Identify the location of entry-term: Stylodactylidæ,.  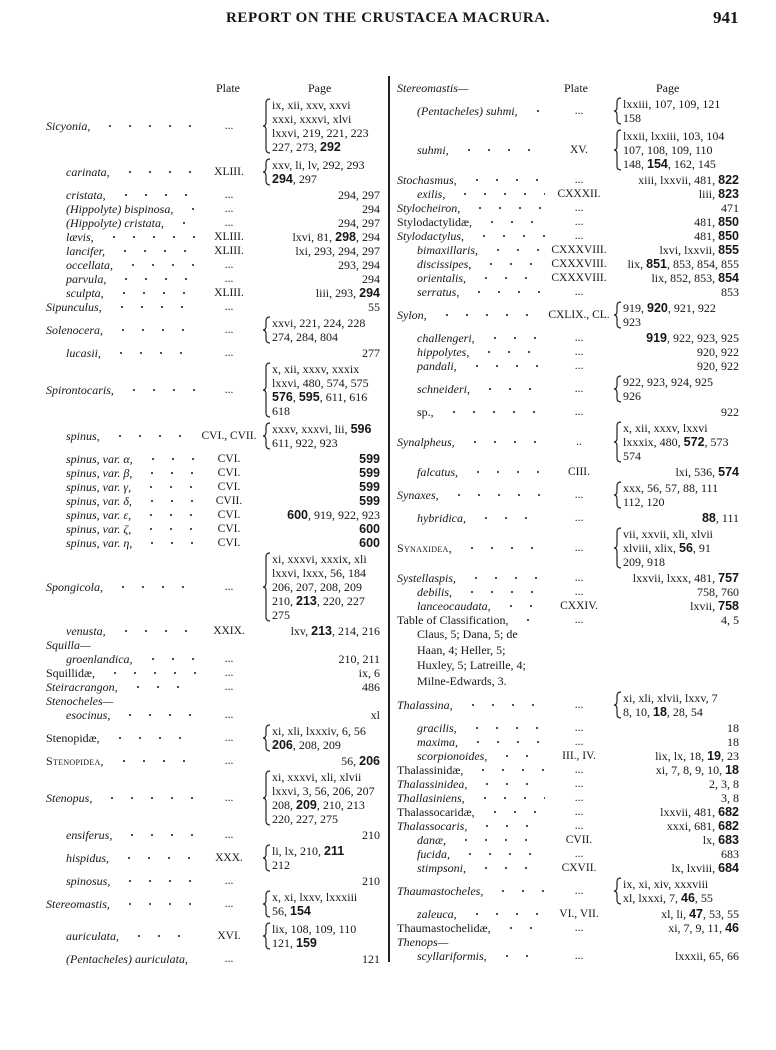
(434, 222).